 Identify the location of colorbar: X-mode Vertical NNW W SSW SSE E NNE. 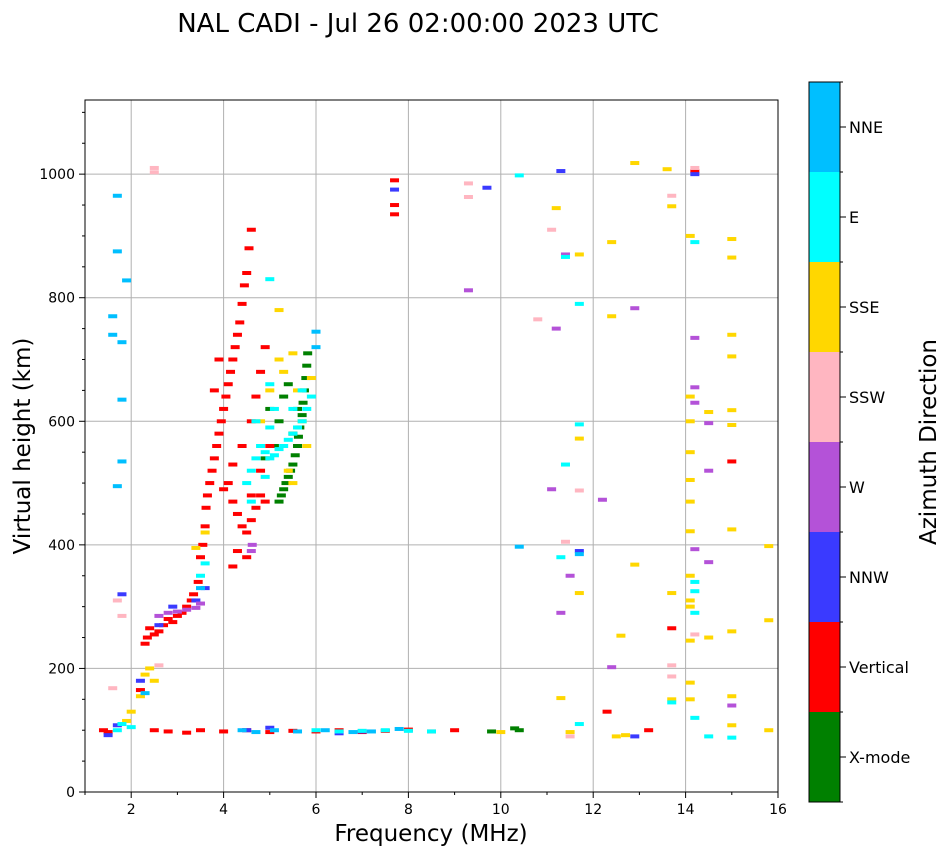
(859, 442).